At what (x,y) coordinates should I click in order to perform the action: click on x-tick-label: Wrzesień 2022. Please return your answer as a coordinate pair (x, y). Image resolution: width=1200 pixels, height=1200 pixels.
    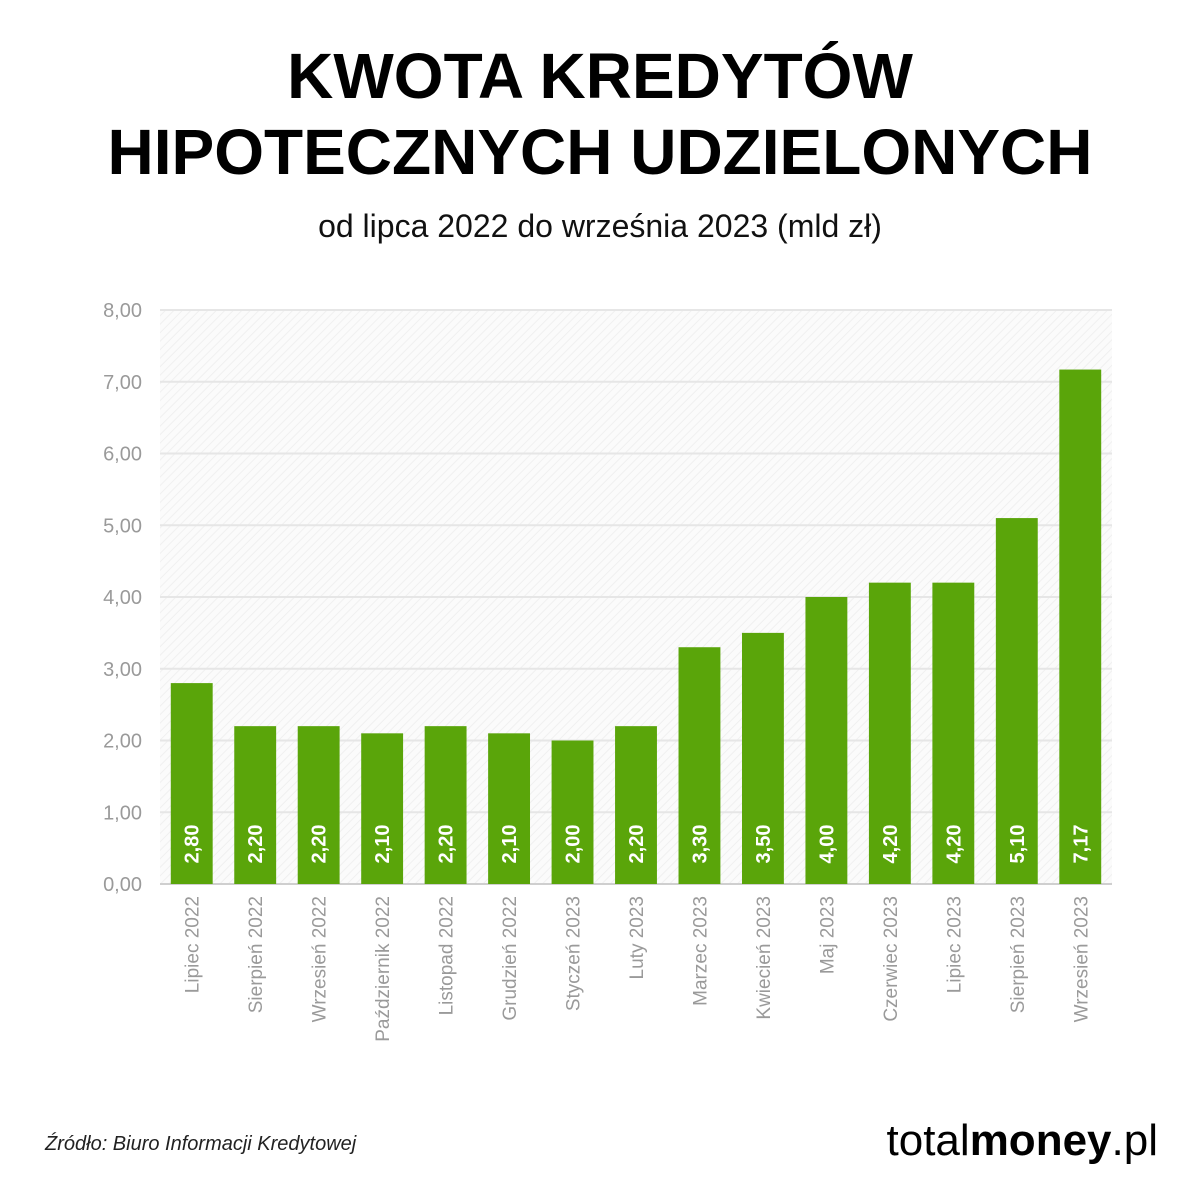
    Looking at the image, I should click on (320, 959).